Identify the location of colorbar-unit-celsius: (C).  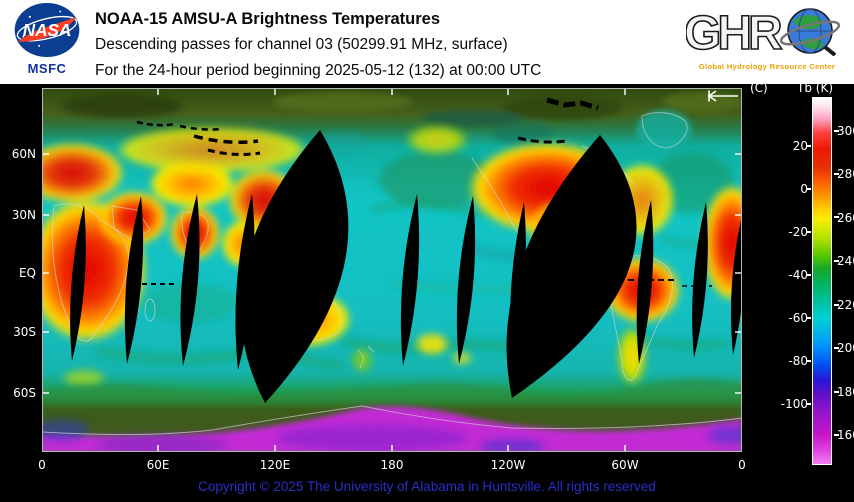
(759, 88).